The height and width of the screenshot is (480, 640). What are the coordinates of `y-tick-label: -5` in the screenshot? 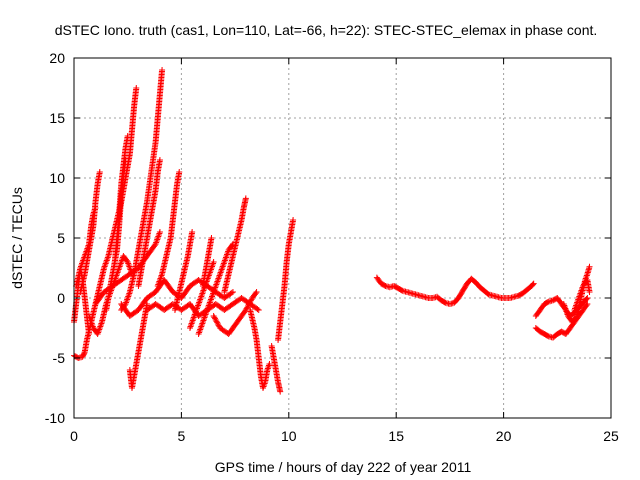 It's located at (59, 358).